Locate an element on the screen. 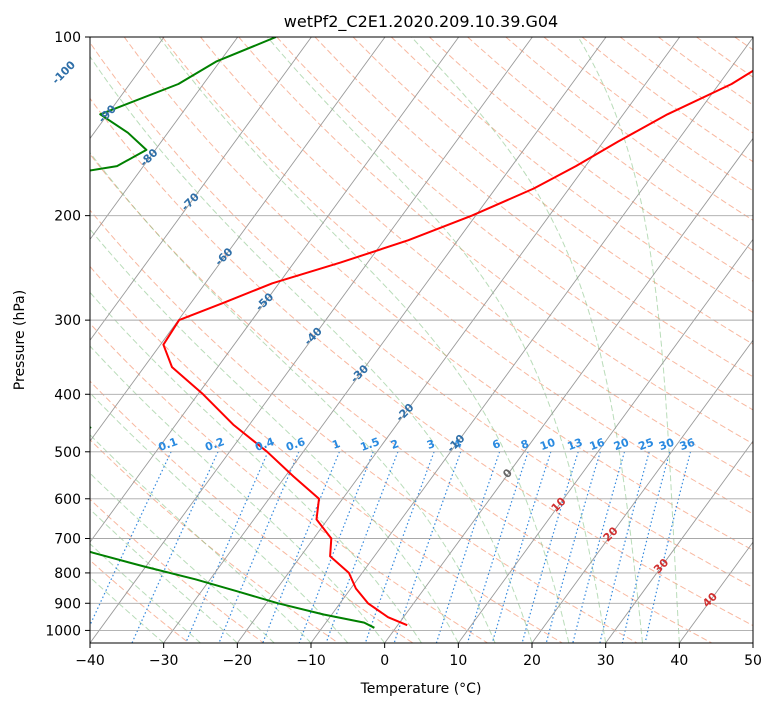 The width and height of the screenshot is (775, 708). mixing-ratio-label: 1.5 is located at coordinates (370, 444).